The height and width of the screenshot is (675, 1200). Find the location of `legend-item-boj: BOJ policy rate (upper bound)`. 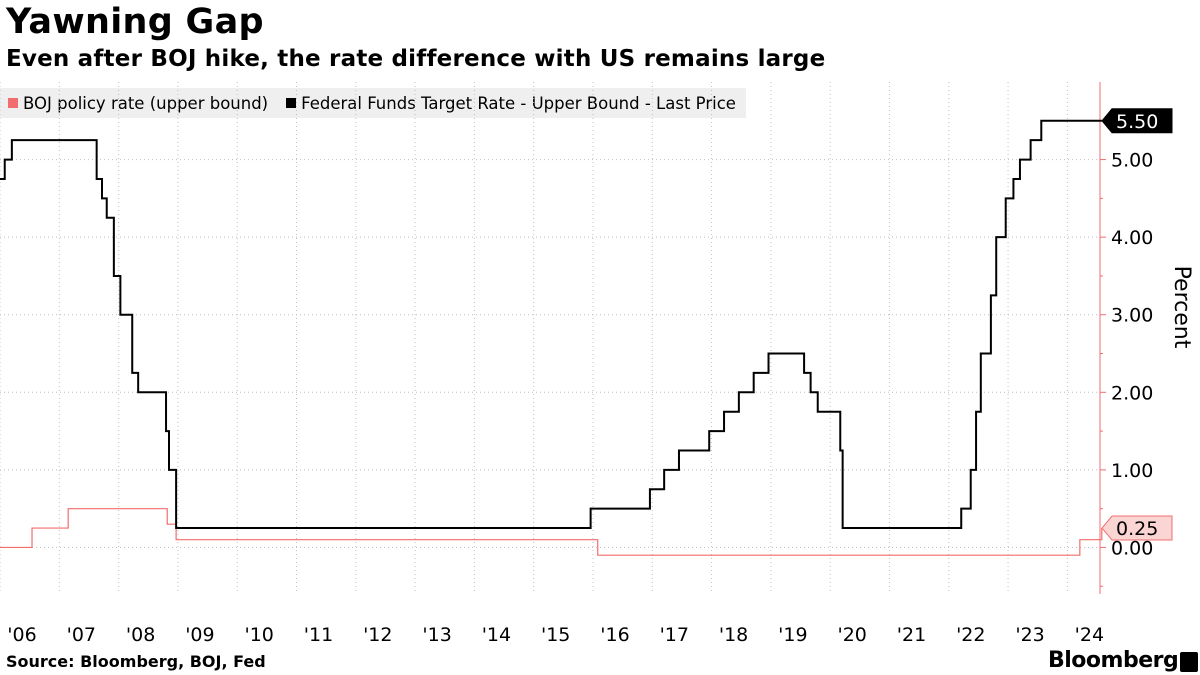

legend-item-boj: BOJ policy rate (upper bound) is located at coordinates (138, 103).